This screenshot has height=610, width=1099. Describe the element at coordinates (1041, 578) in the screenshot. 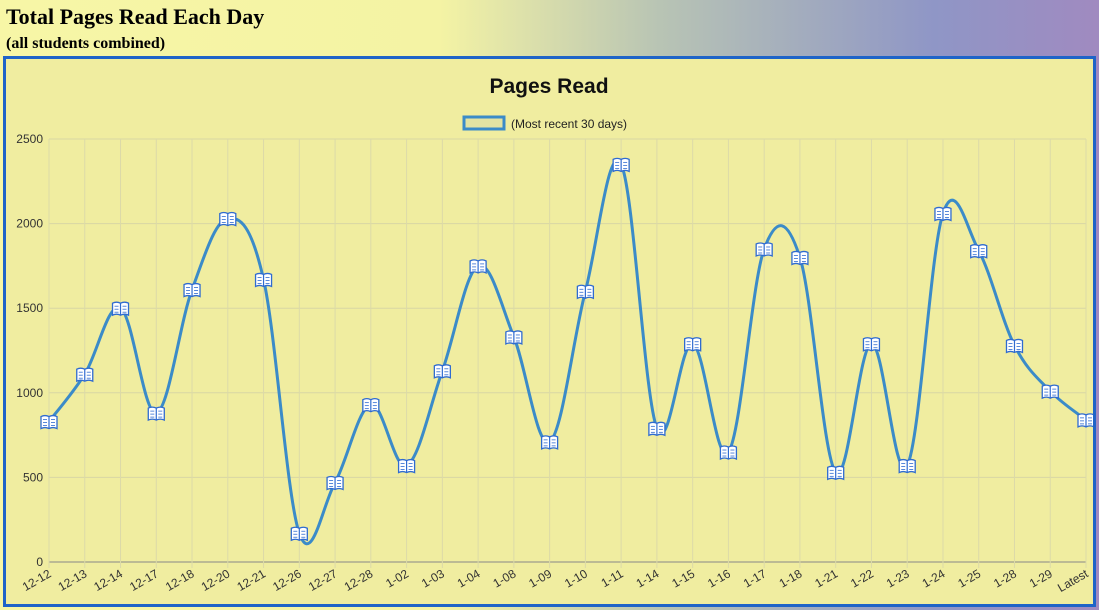

I see `x-tick-label: 1-29` at that location.